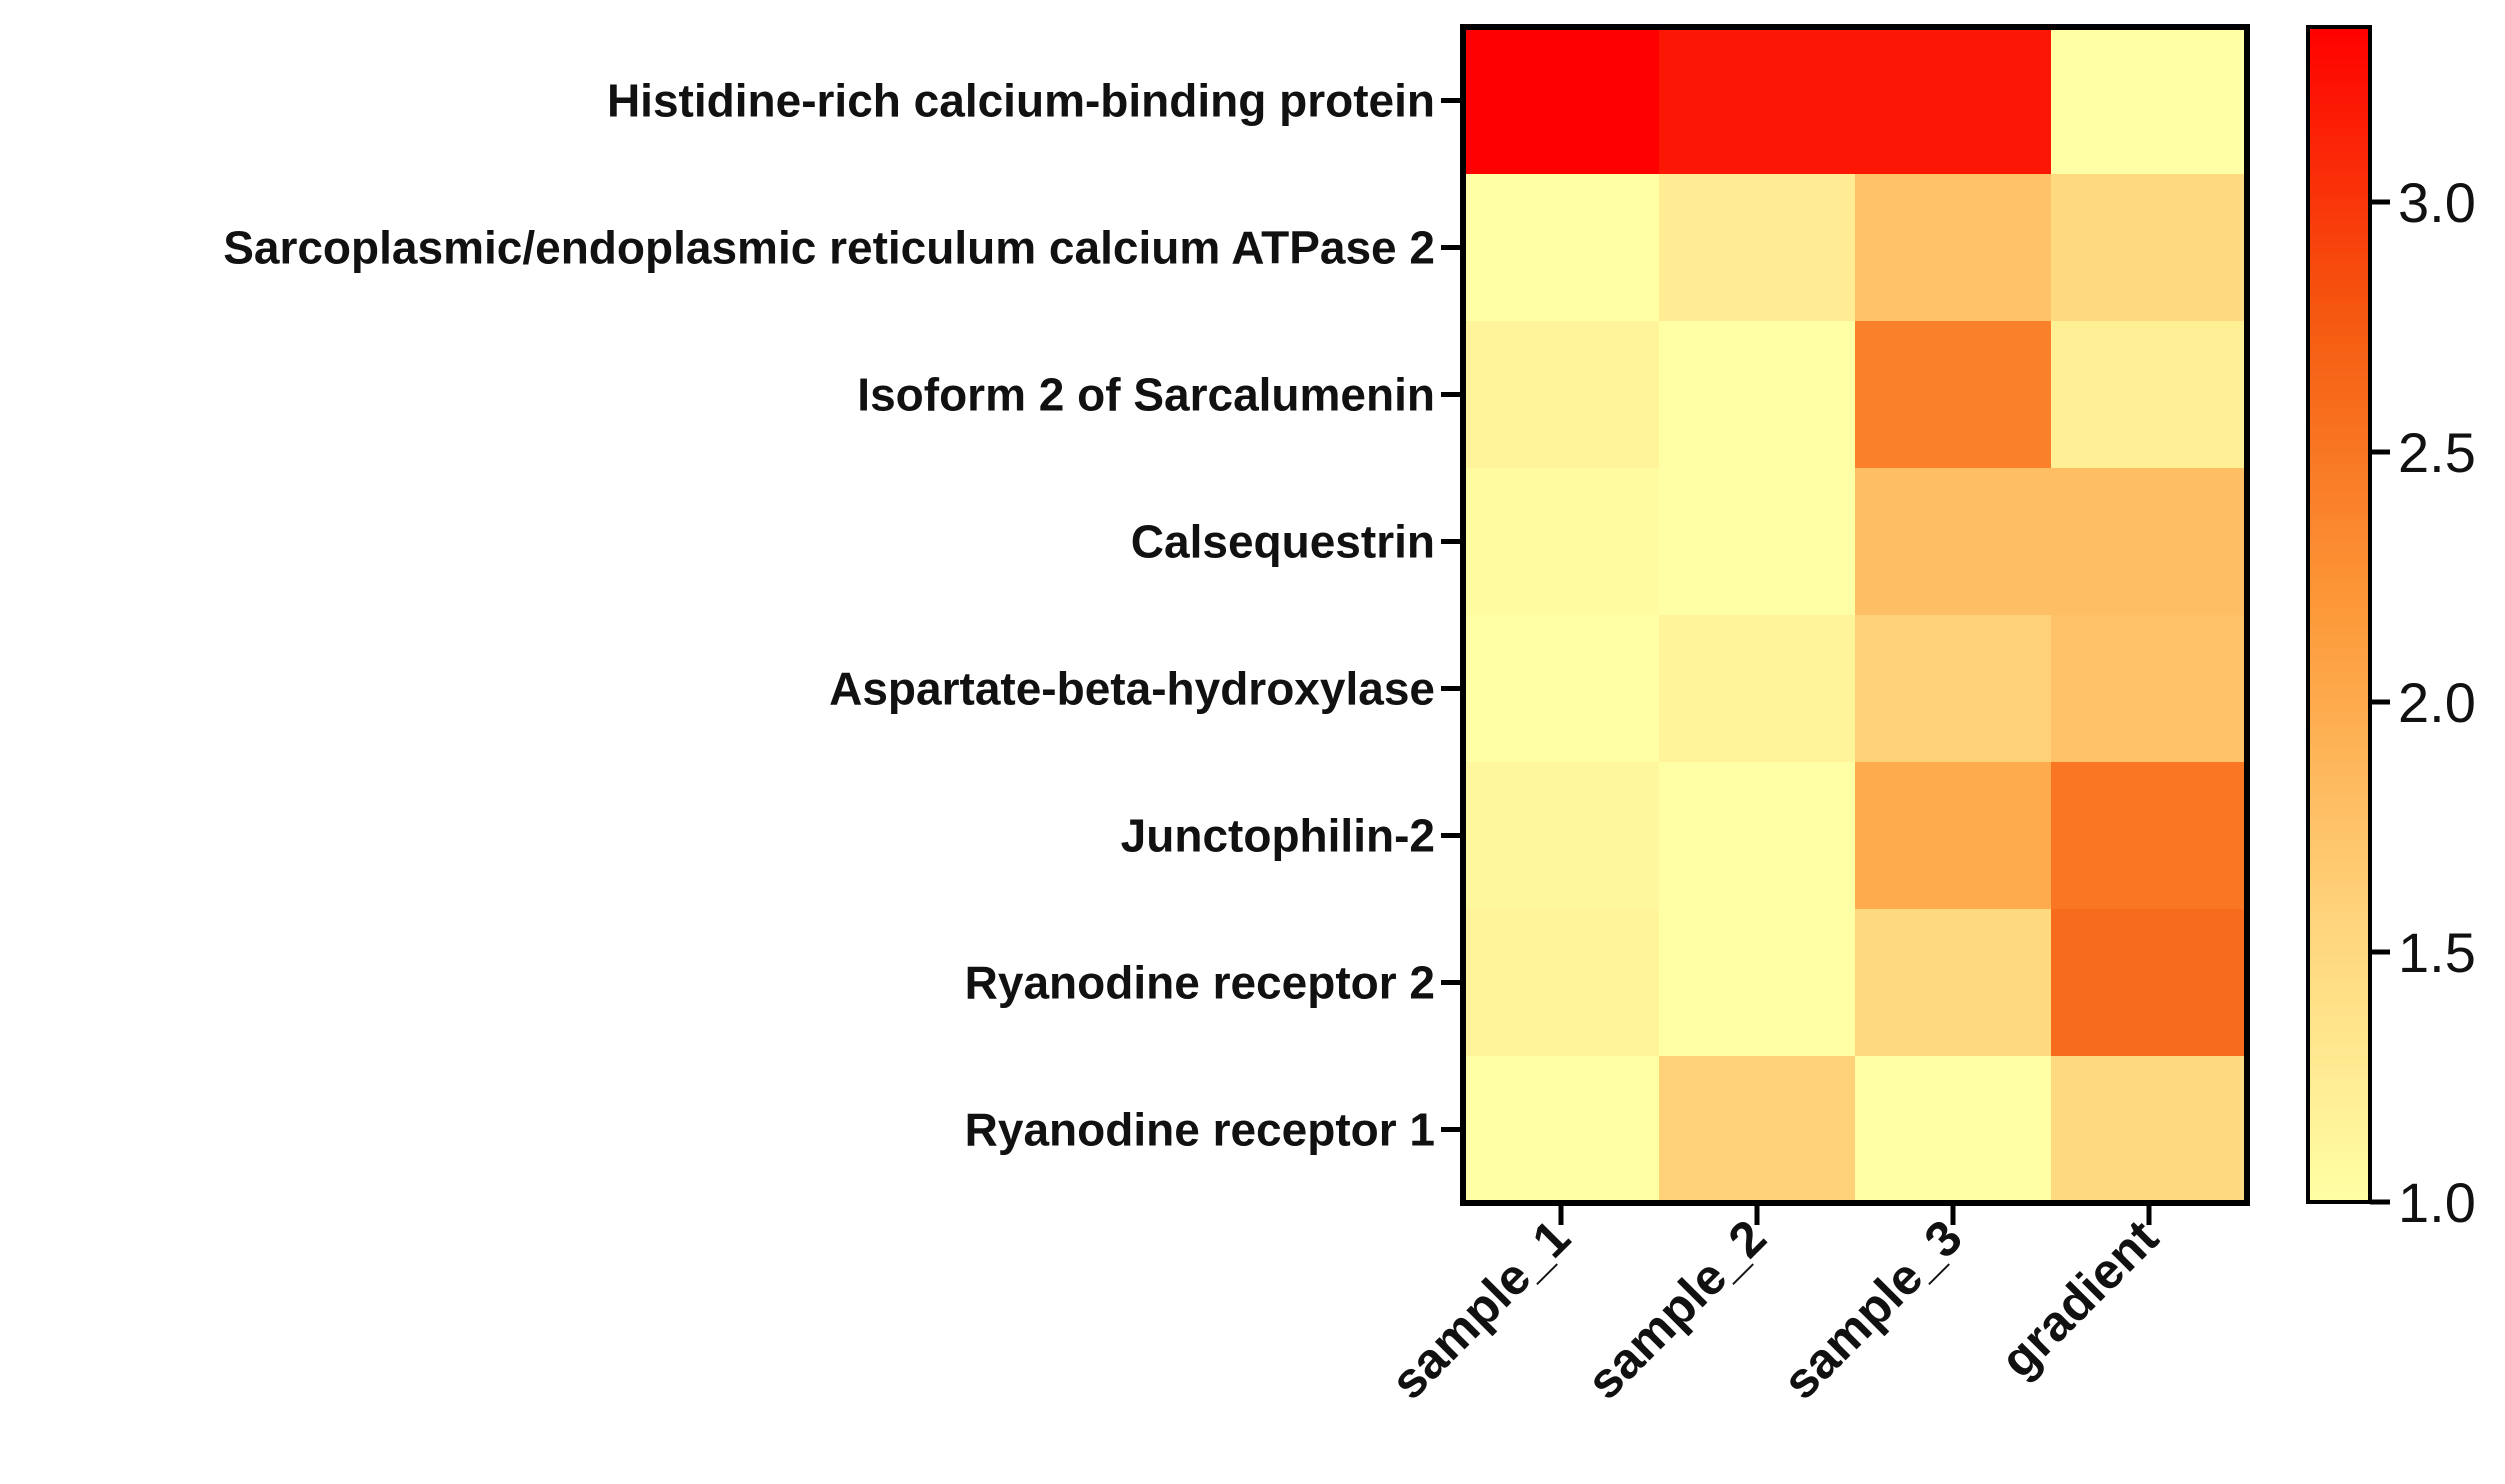 Image resolution: width=2505 pixels, height=1484 pixels. What do you see at coordinates (2149, 542) in the screenshot?
I see `heatmap-cell-calsequestrin-gradient` at bounding box center [2149, 542].